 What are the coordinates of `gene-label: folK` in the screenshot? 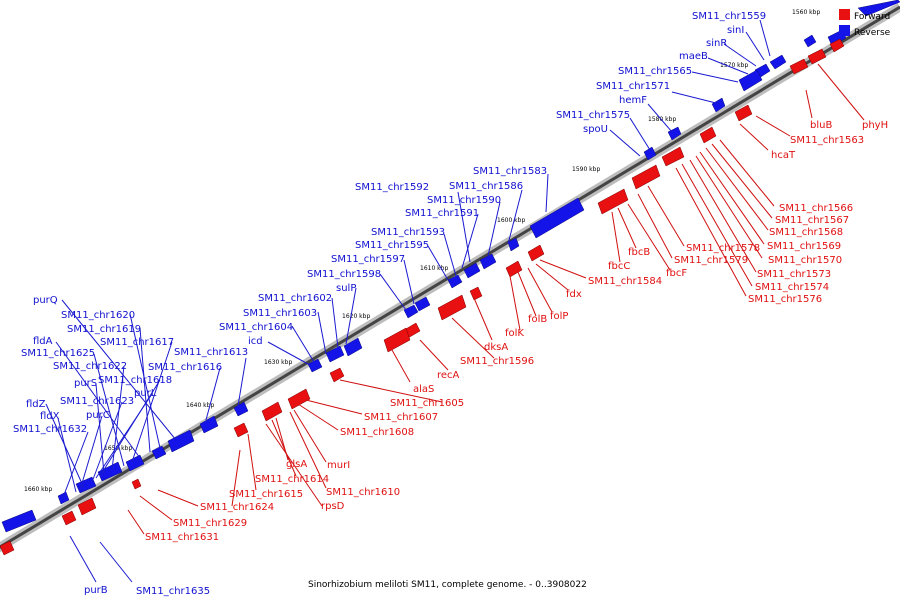 It's located at (514, 333).